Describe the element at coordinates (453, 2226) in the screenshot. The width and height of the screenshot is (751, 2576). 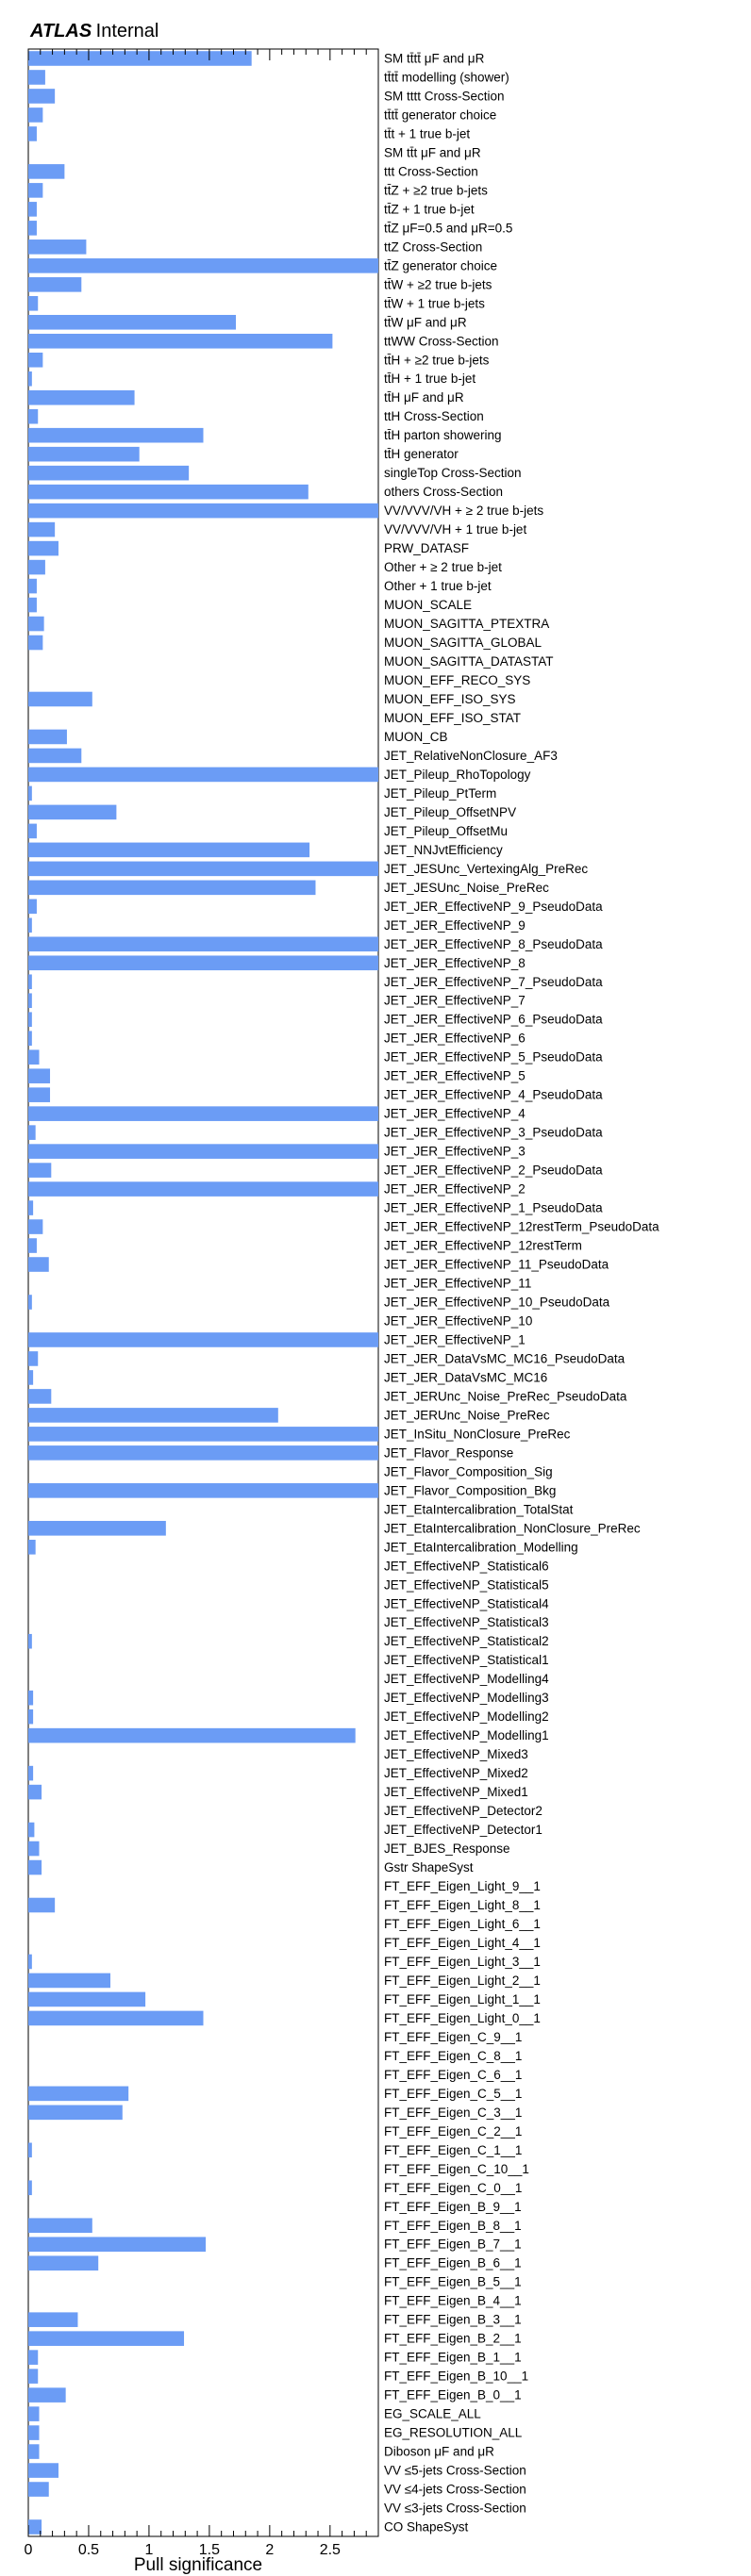
I see `category-label: FT_EFF_Eigen_B_8__1` at that location.